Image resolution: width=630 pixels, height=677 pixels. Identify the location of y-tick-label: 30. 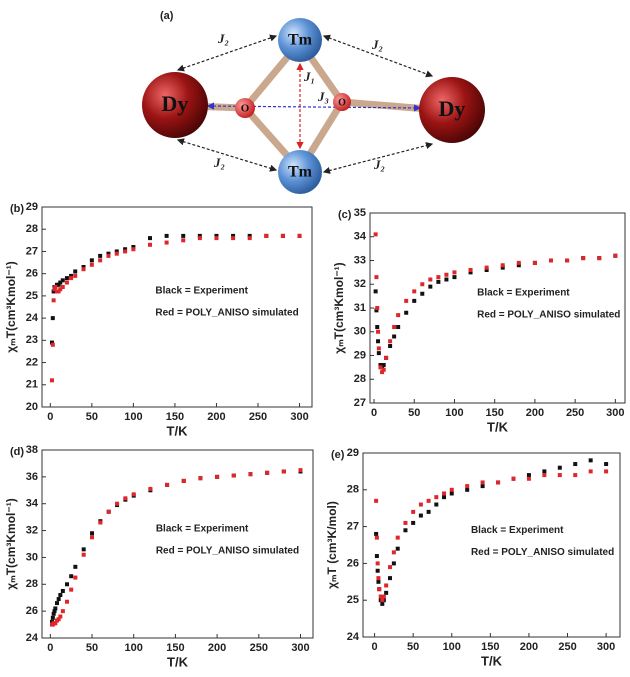
(360, 332).